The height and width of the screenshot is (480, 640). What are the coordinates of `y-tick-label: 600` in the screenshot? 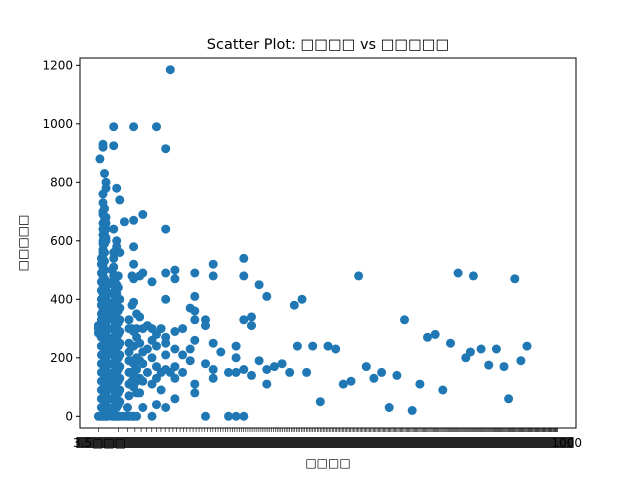 It's located at (61, 241).